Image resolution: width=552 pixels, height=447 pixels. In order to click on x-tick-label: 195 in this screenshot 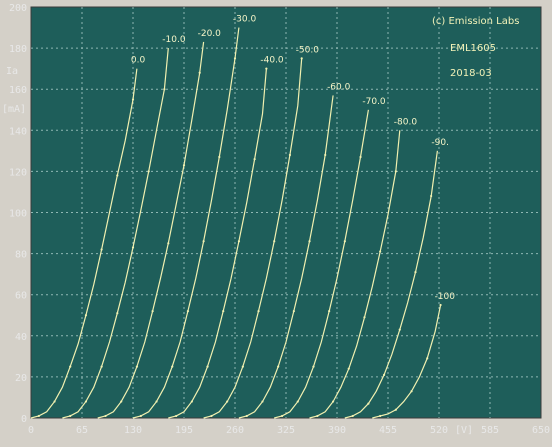, I will do `click(184, 430)`.